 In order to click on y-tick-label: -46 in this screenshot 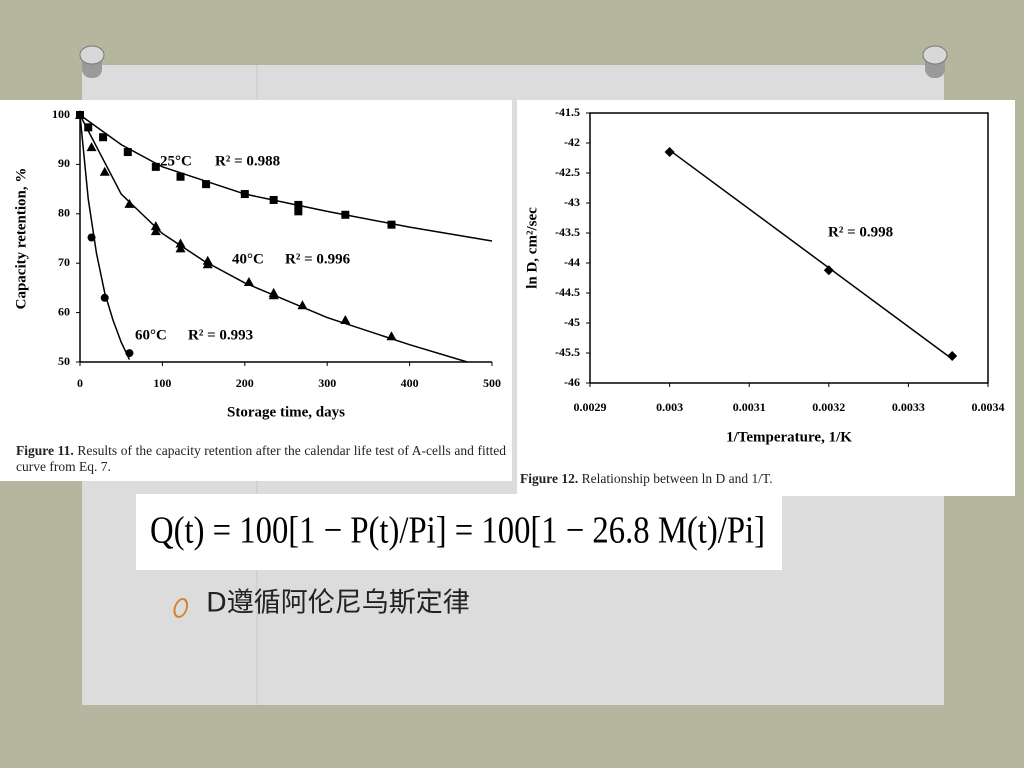, I will do `click(572, 382)`.